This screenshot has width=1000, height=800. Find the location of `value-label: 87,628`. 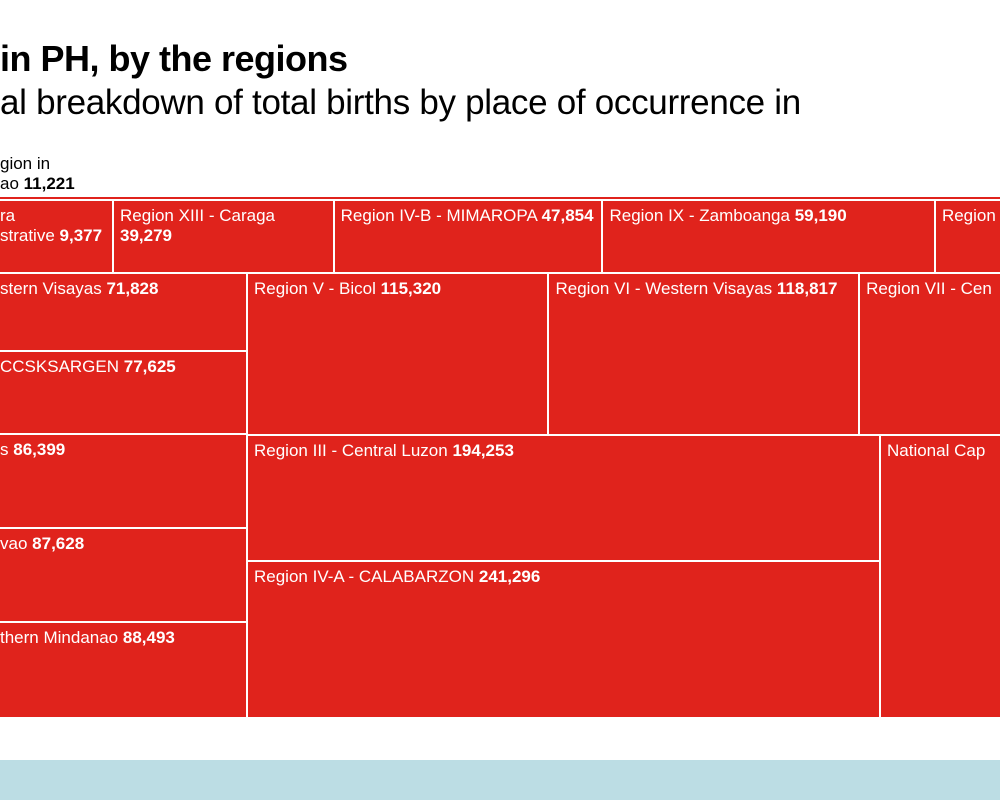

value-label: 87,628 is located at coordinates (58, 543).